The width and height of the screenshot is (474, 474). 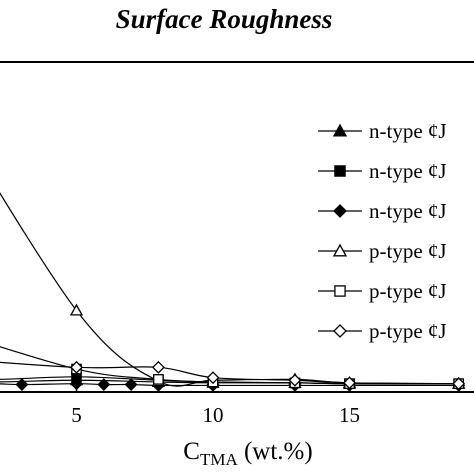 What do you see at coordinates (219, 459) in the screenshot?
I see `x-axis-label-subscript: TMA` at bounding box center [219, 459].